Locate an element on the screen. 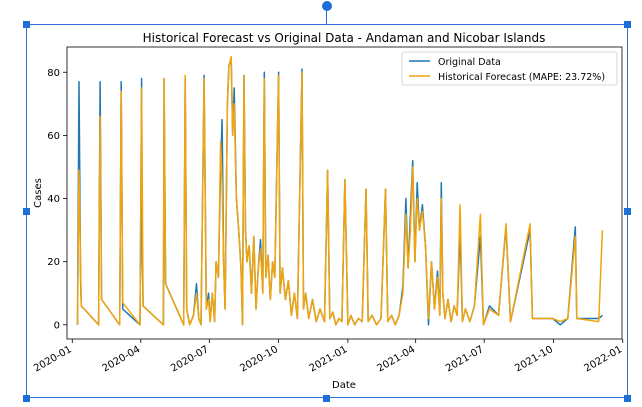  x-tick-label: 2020-04 is located at coordinates (122, 359).